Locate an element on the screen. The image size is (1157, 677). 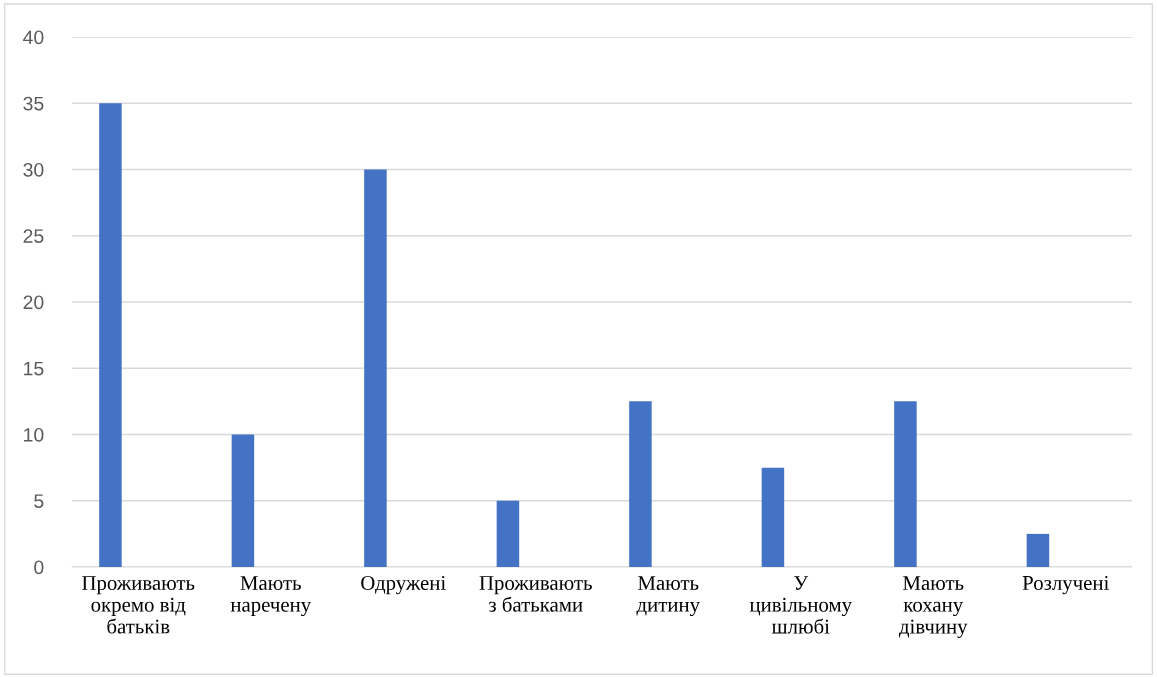
x-tick-label: Проживають з батьками is located at coordinates (535, 594).